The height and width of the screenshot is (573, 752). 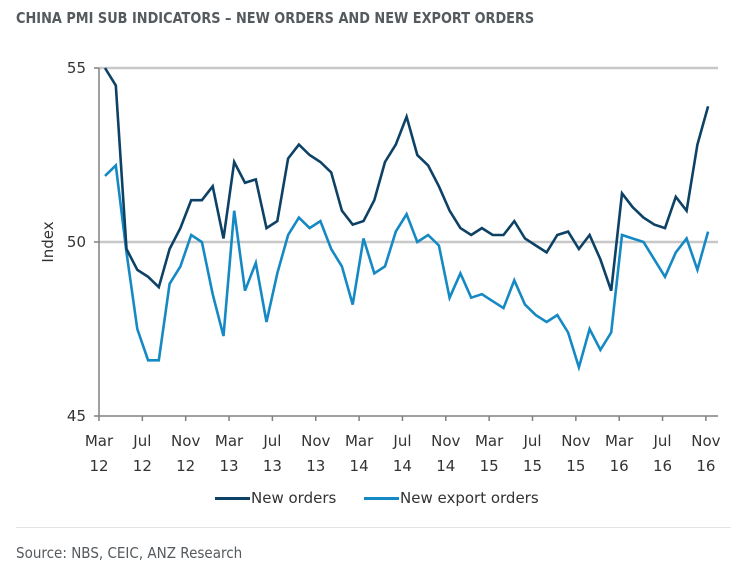 I want to click on y-tick-label: 50, so click(x=76, y=242).